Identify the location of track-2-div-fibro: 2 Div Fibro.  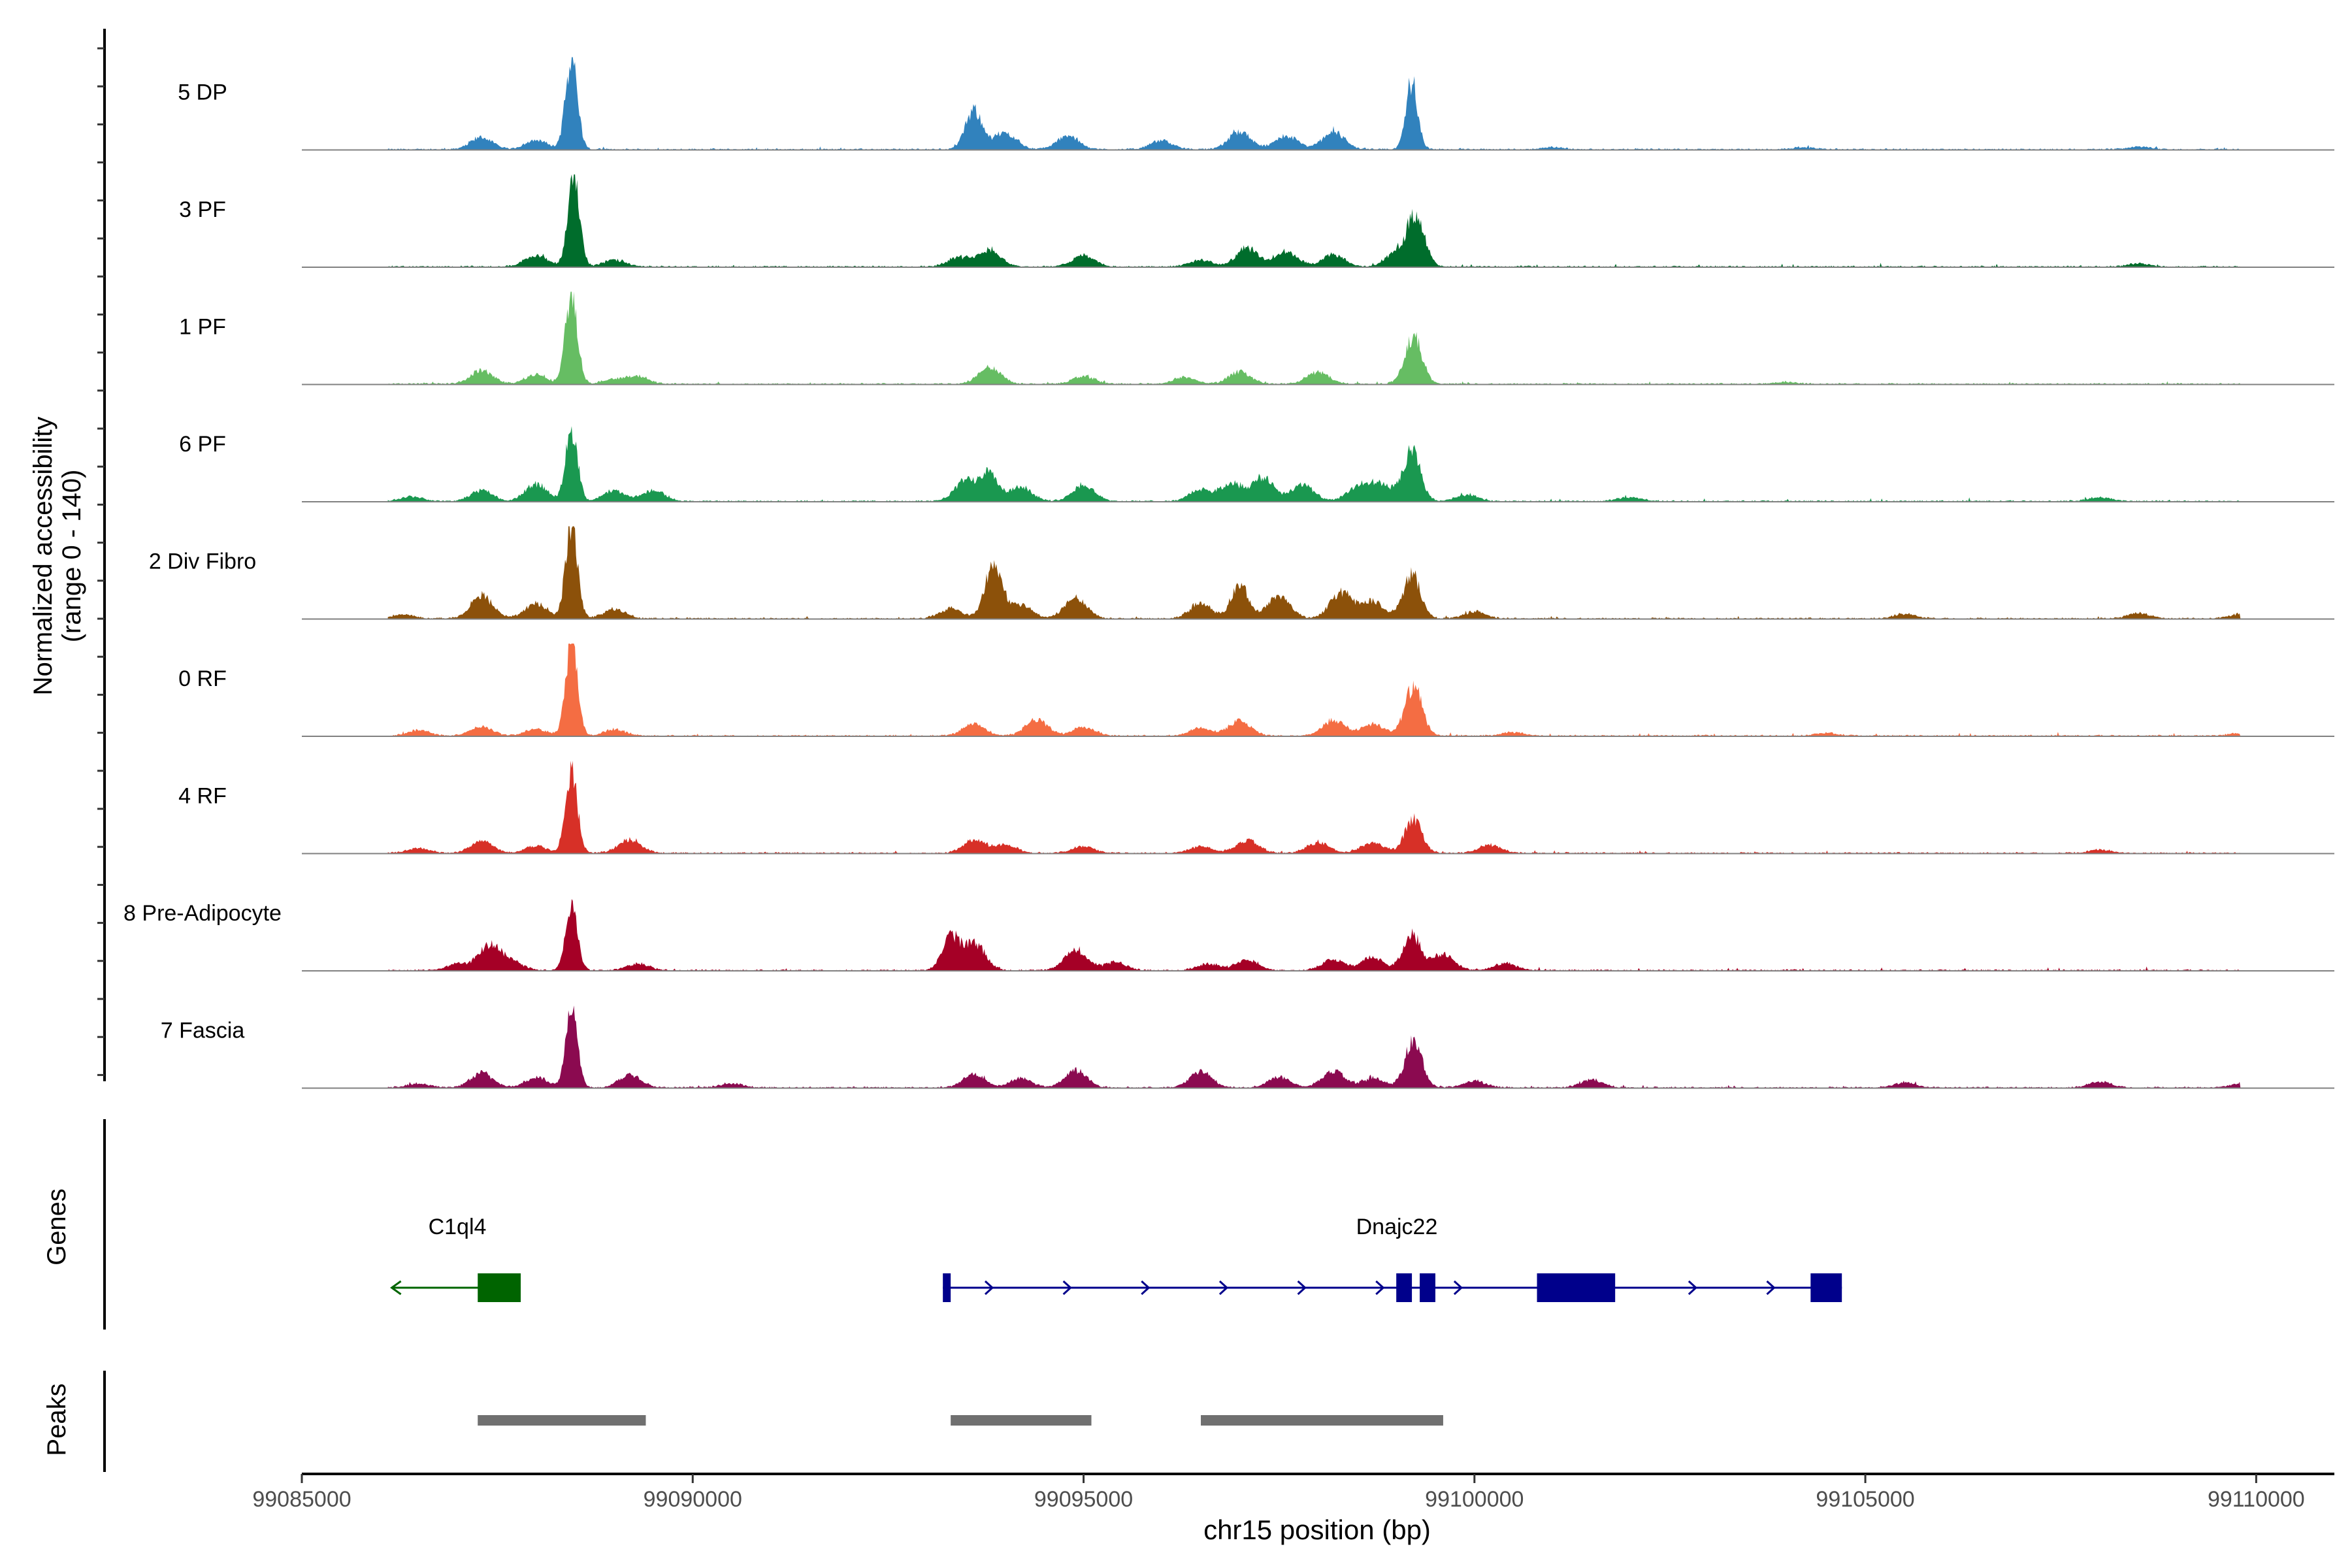
(1241, 573).